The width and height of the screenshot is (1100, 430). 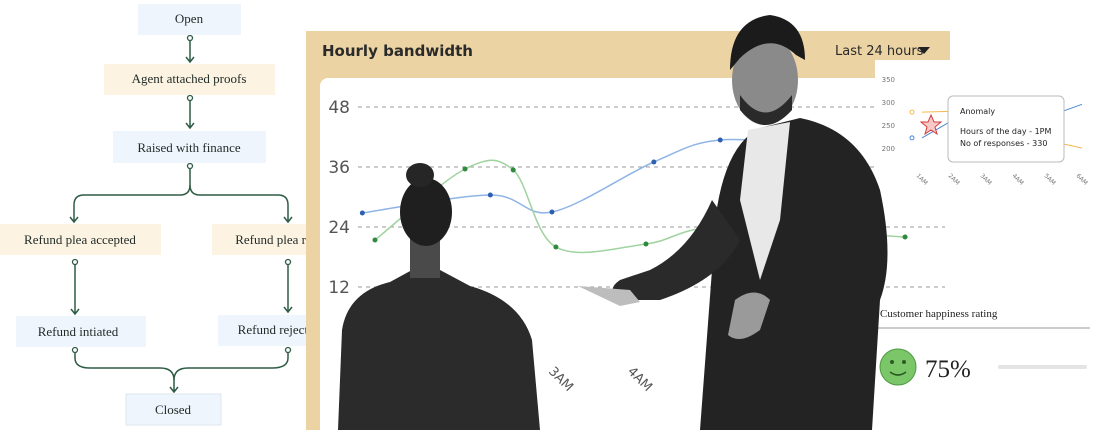 I want to click on happiness-value: 75%, so click(x=948, y=369).